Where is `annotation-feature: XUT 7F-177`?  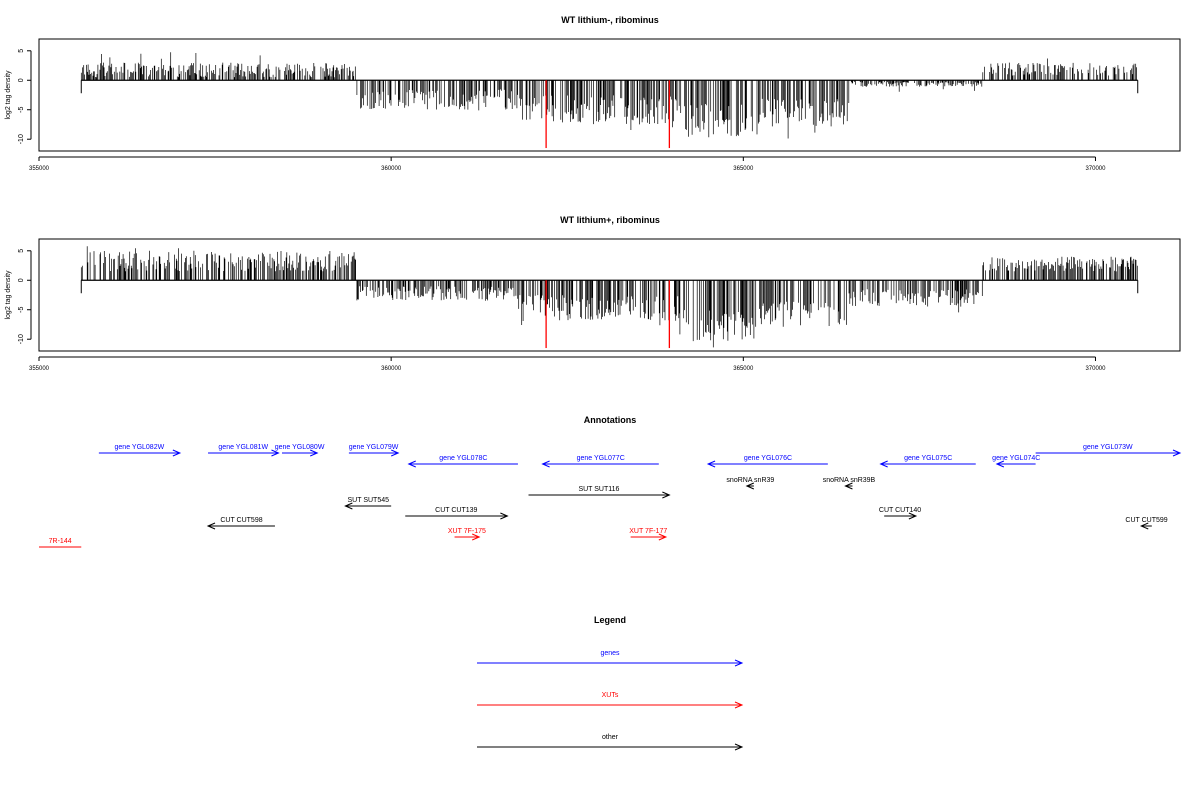 annotation-feature: XUT 7F-177 is located at coordinates (648, 534).